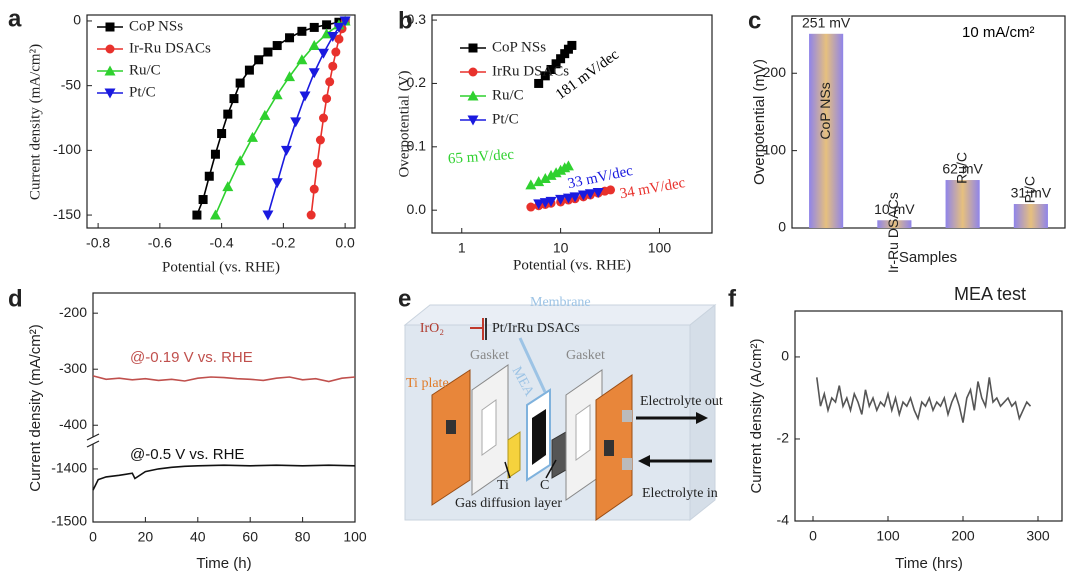 The width and height of the screenshot is (1080, 580). I want to click on x-axis-label: Time (hrs), so click(929, 563).